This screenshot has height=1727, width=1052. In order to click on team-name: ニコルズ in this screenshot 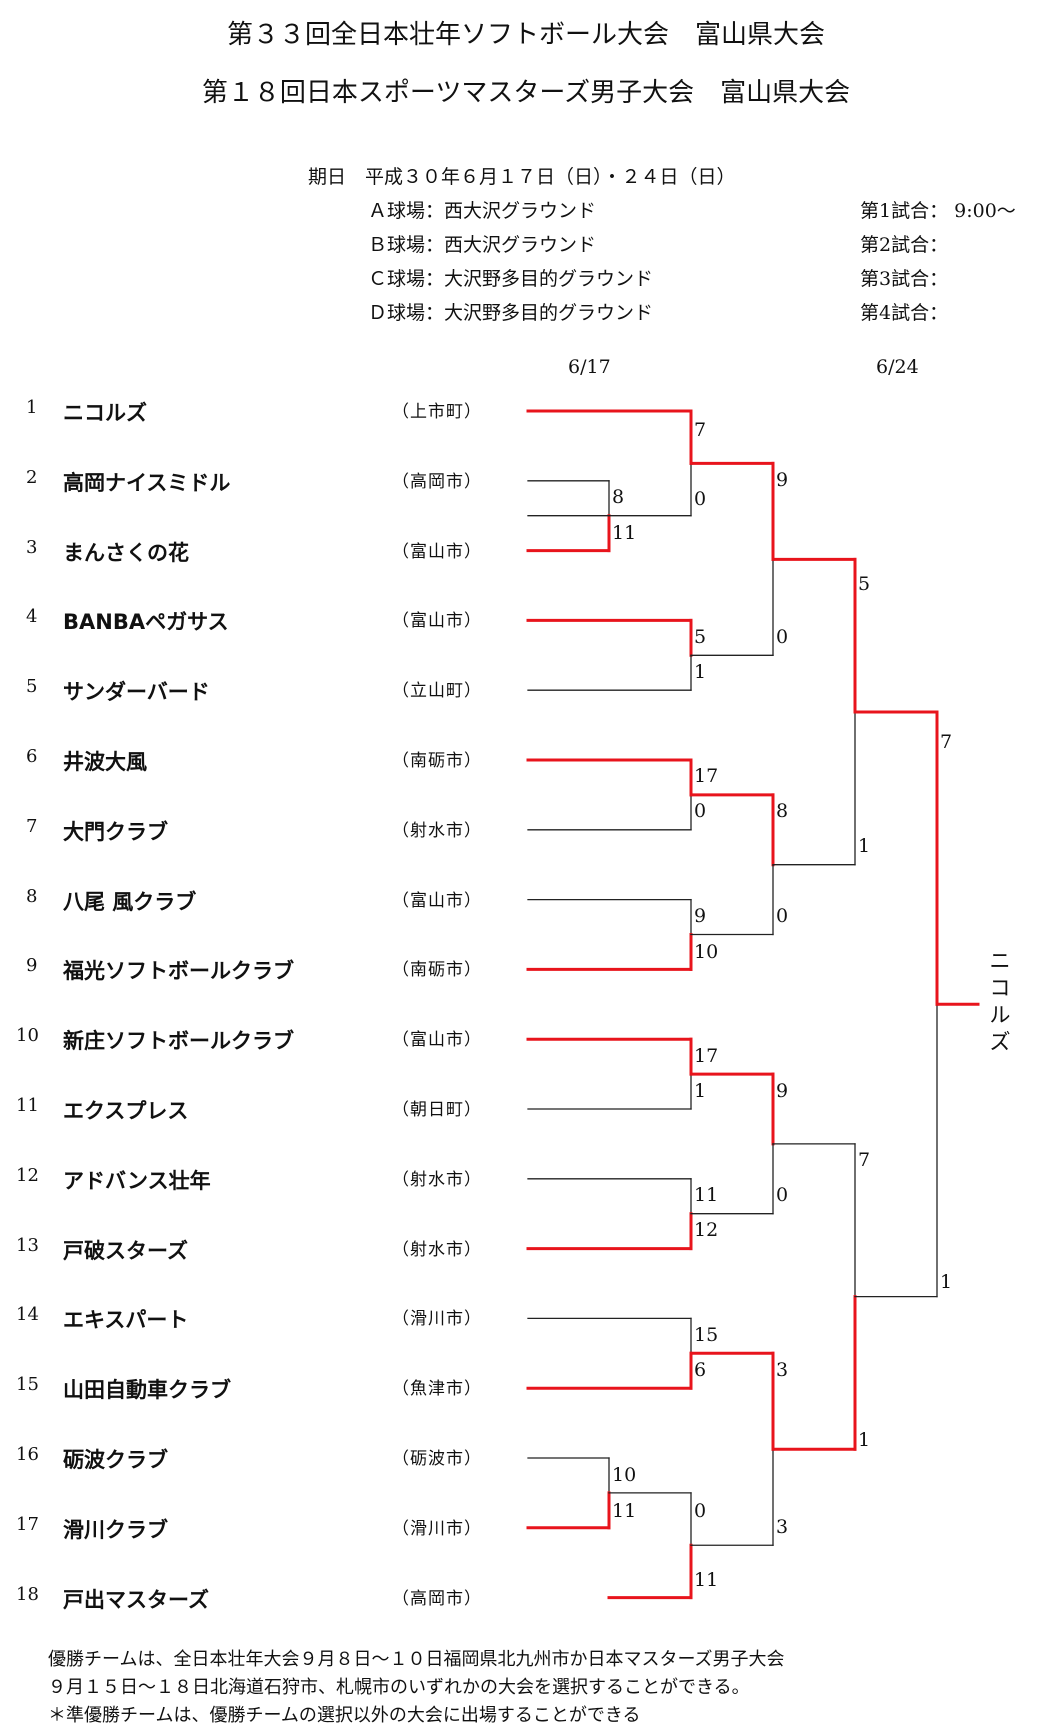, I will do `click(105, 413)`.